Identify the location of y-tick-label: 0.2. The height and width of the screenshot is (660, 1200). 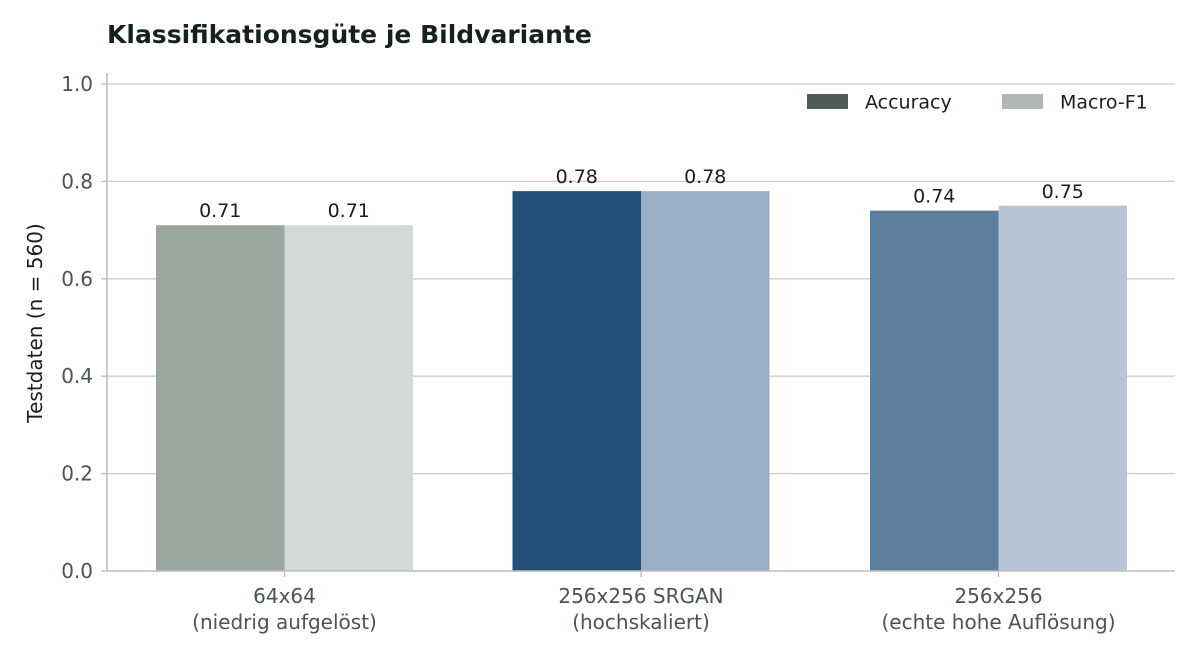
(77, 474).